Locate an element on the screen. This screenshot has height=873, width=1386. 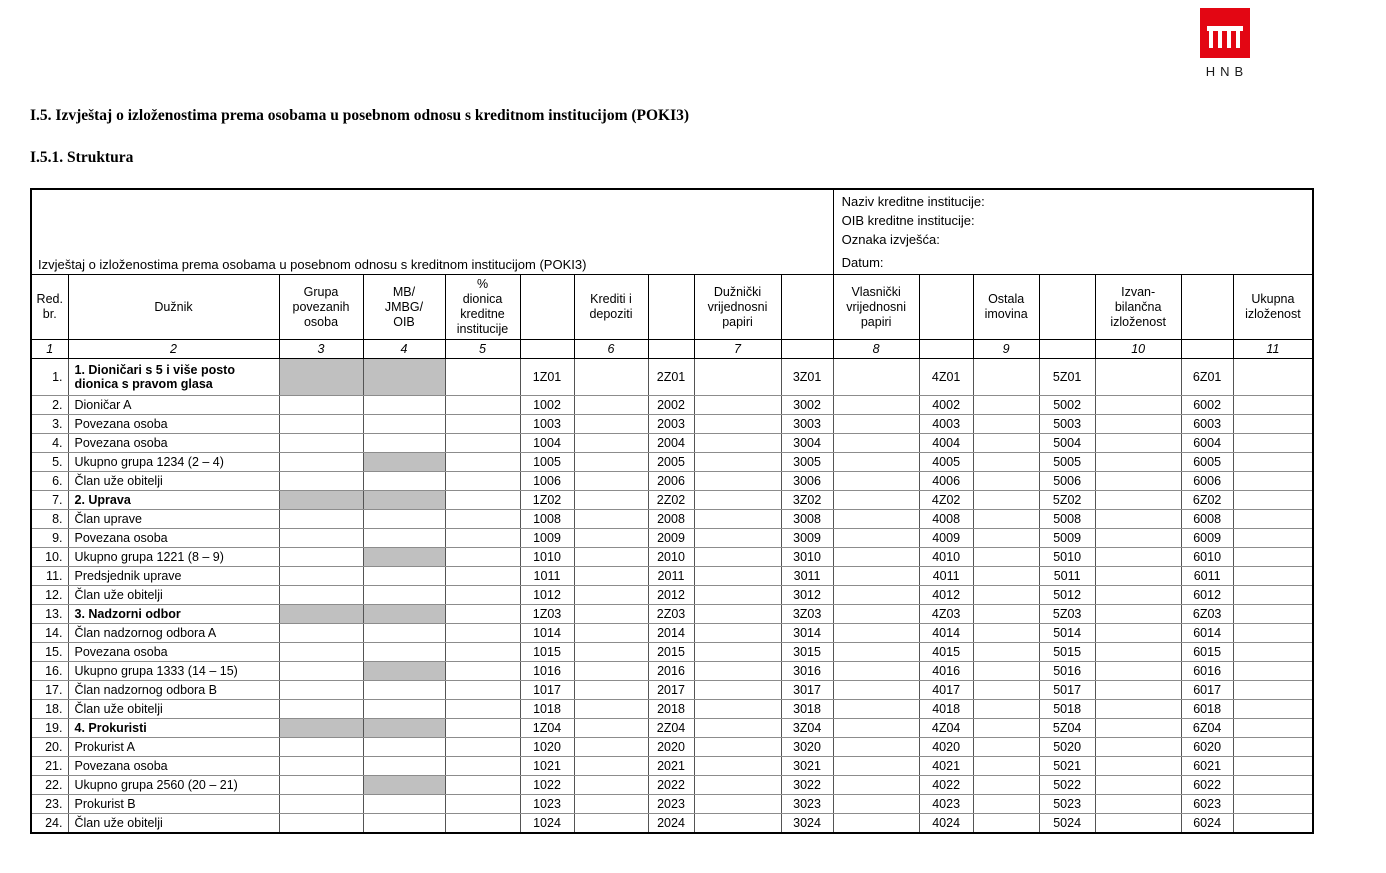
code-cell: 6004 is located at coordinates (1207, 443).